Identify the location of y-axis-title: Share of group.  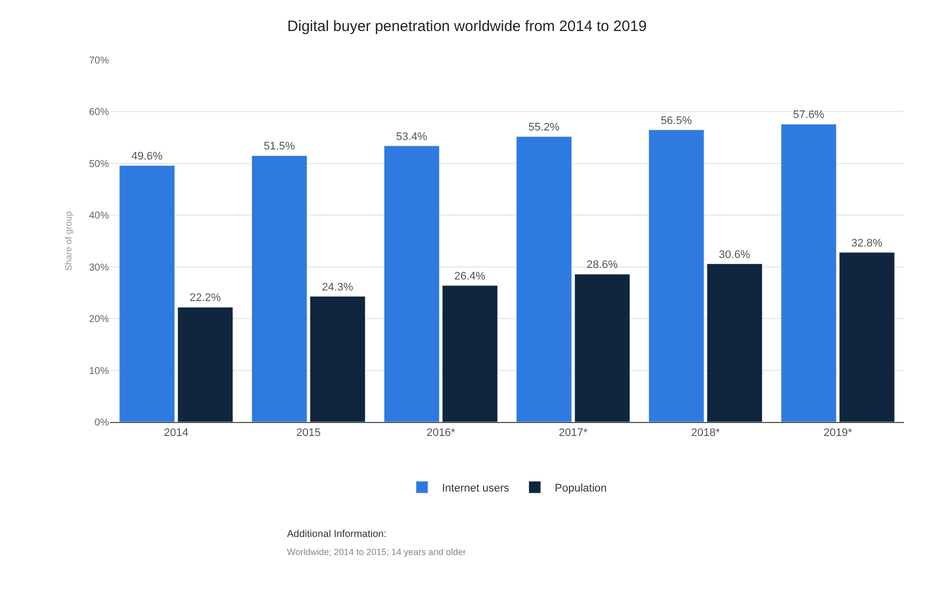
(68, 241).